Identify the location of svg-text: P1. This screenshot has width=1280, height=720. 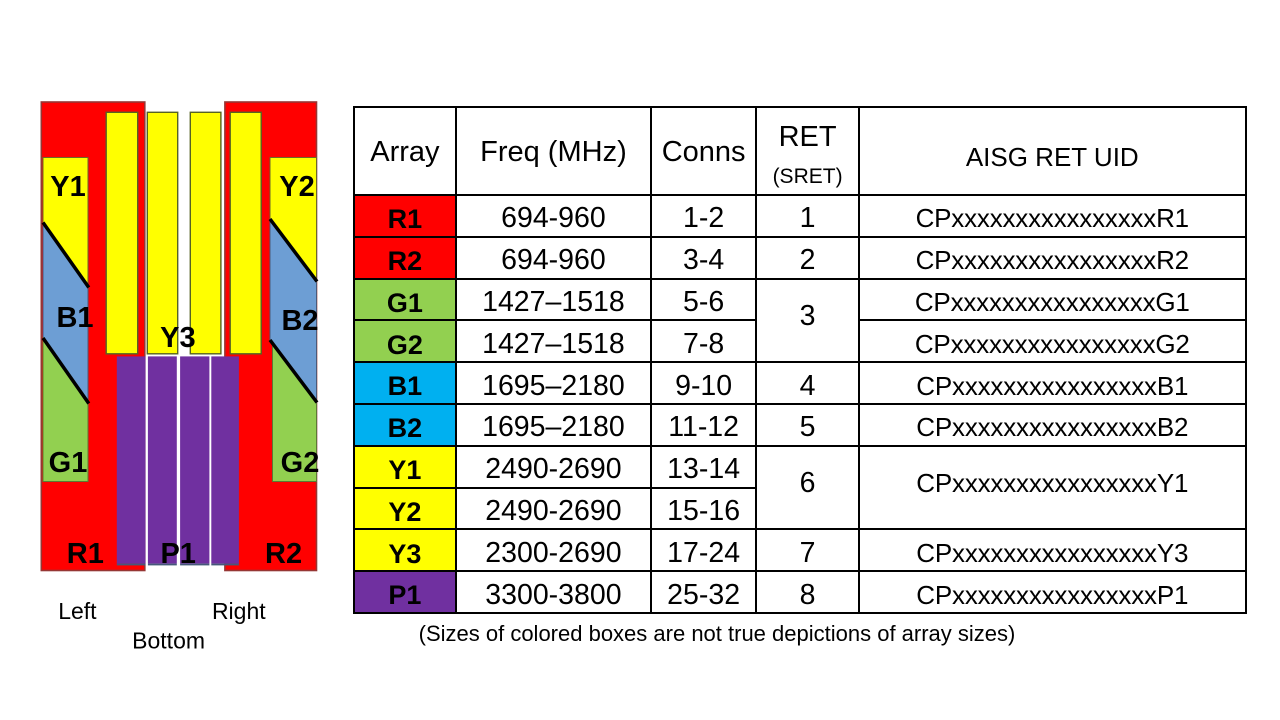
(177, 554).